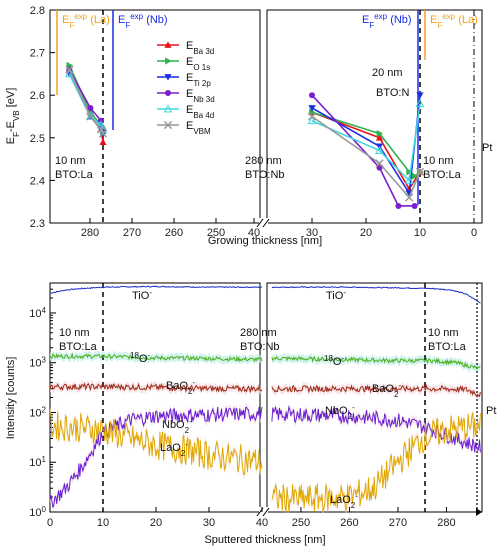 This screenshot has width=503, height=550. Describe the element at coordinates (334, 361) in the screenshot. I see `o18-label-right: 18O-` at that location.